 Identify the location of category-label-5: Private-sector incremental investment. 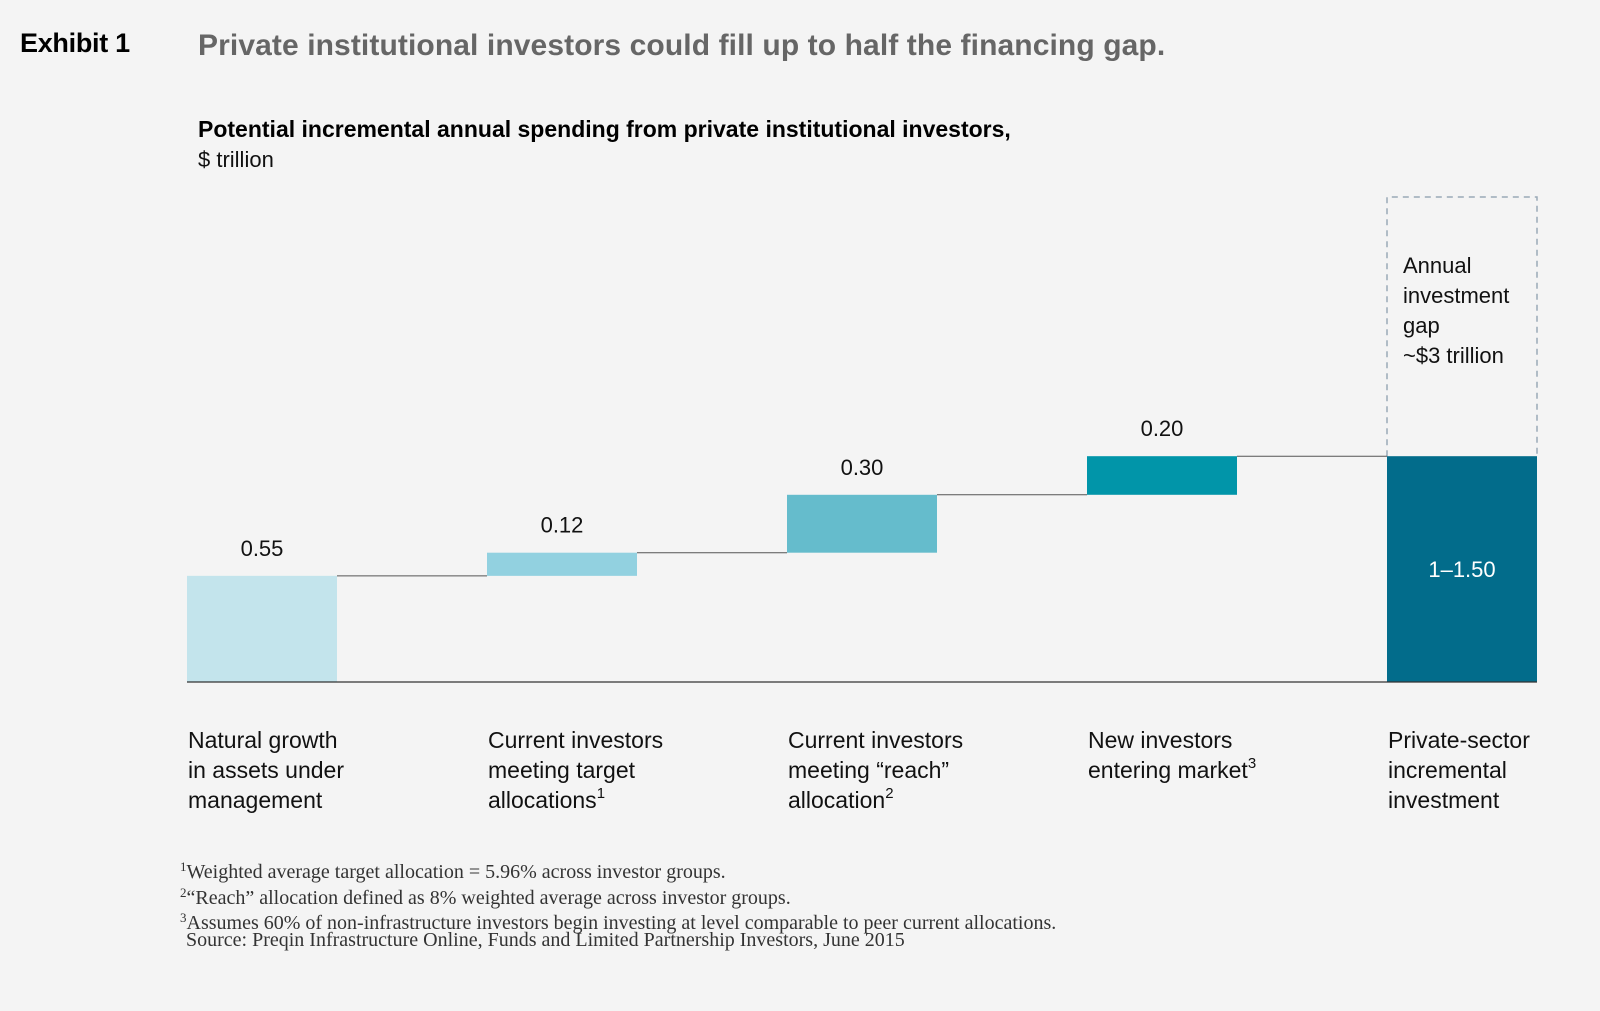
(1459, 770).